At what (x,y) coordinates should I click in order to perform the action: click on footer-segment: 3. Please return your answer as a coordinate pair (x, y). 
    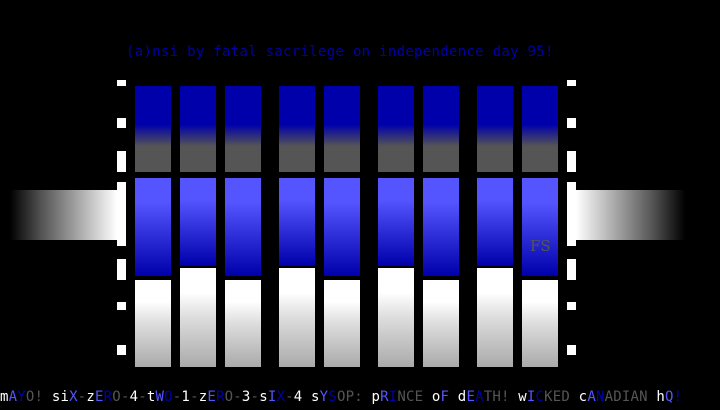
    Looking at the image, I should click on (246, 397).